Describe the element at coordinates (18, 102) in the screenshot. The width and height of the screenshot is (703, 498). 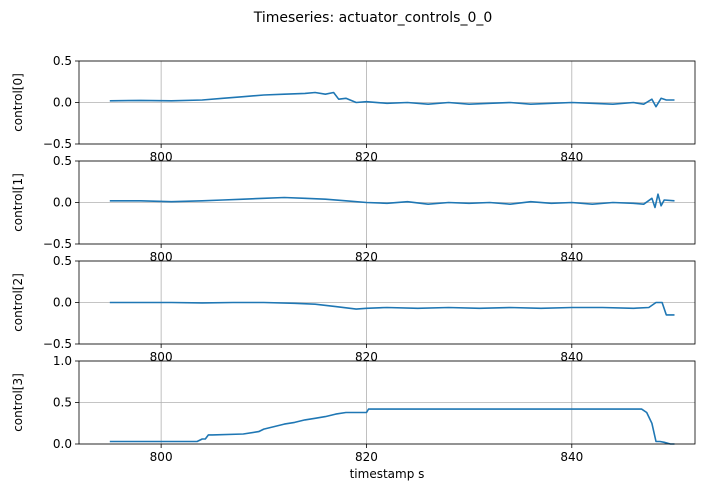
I see `y-axis-label: control[0]` at that location.